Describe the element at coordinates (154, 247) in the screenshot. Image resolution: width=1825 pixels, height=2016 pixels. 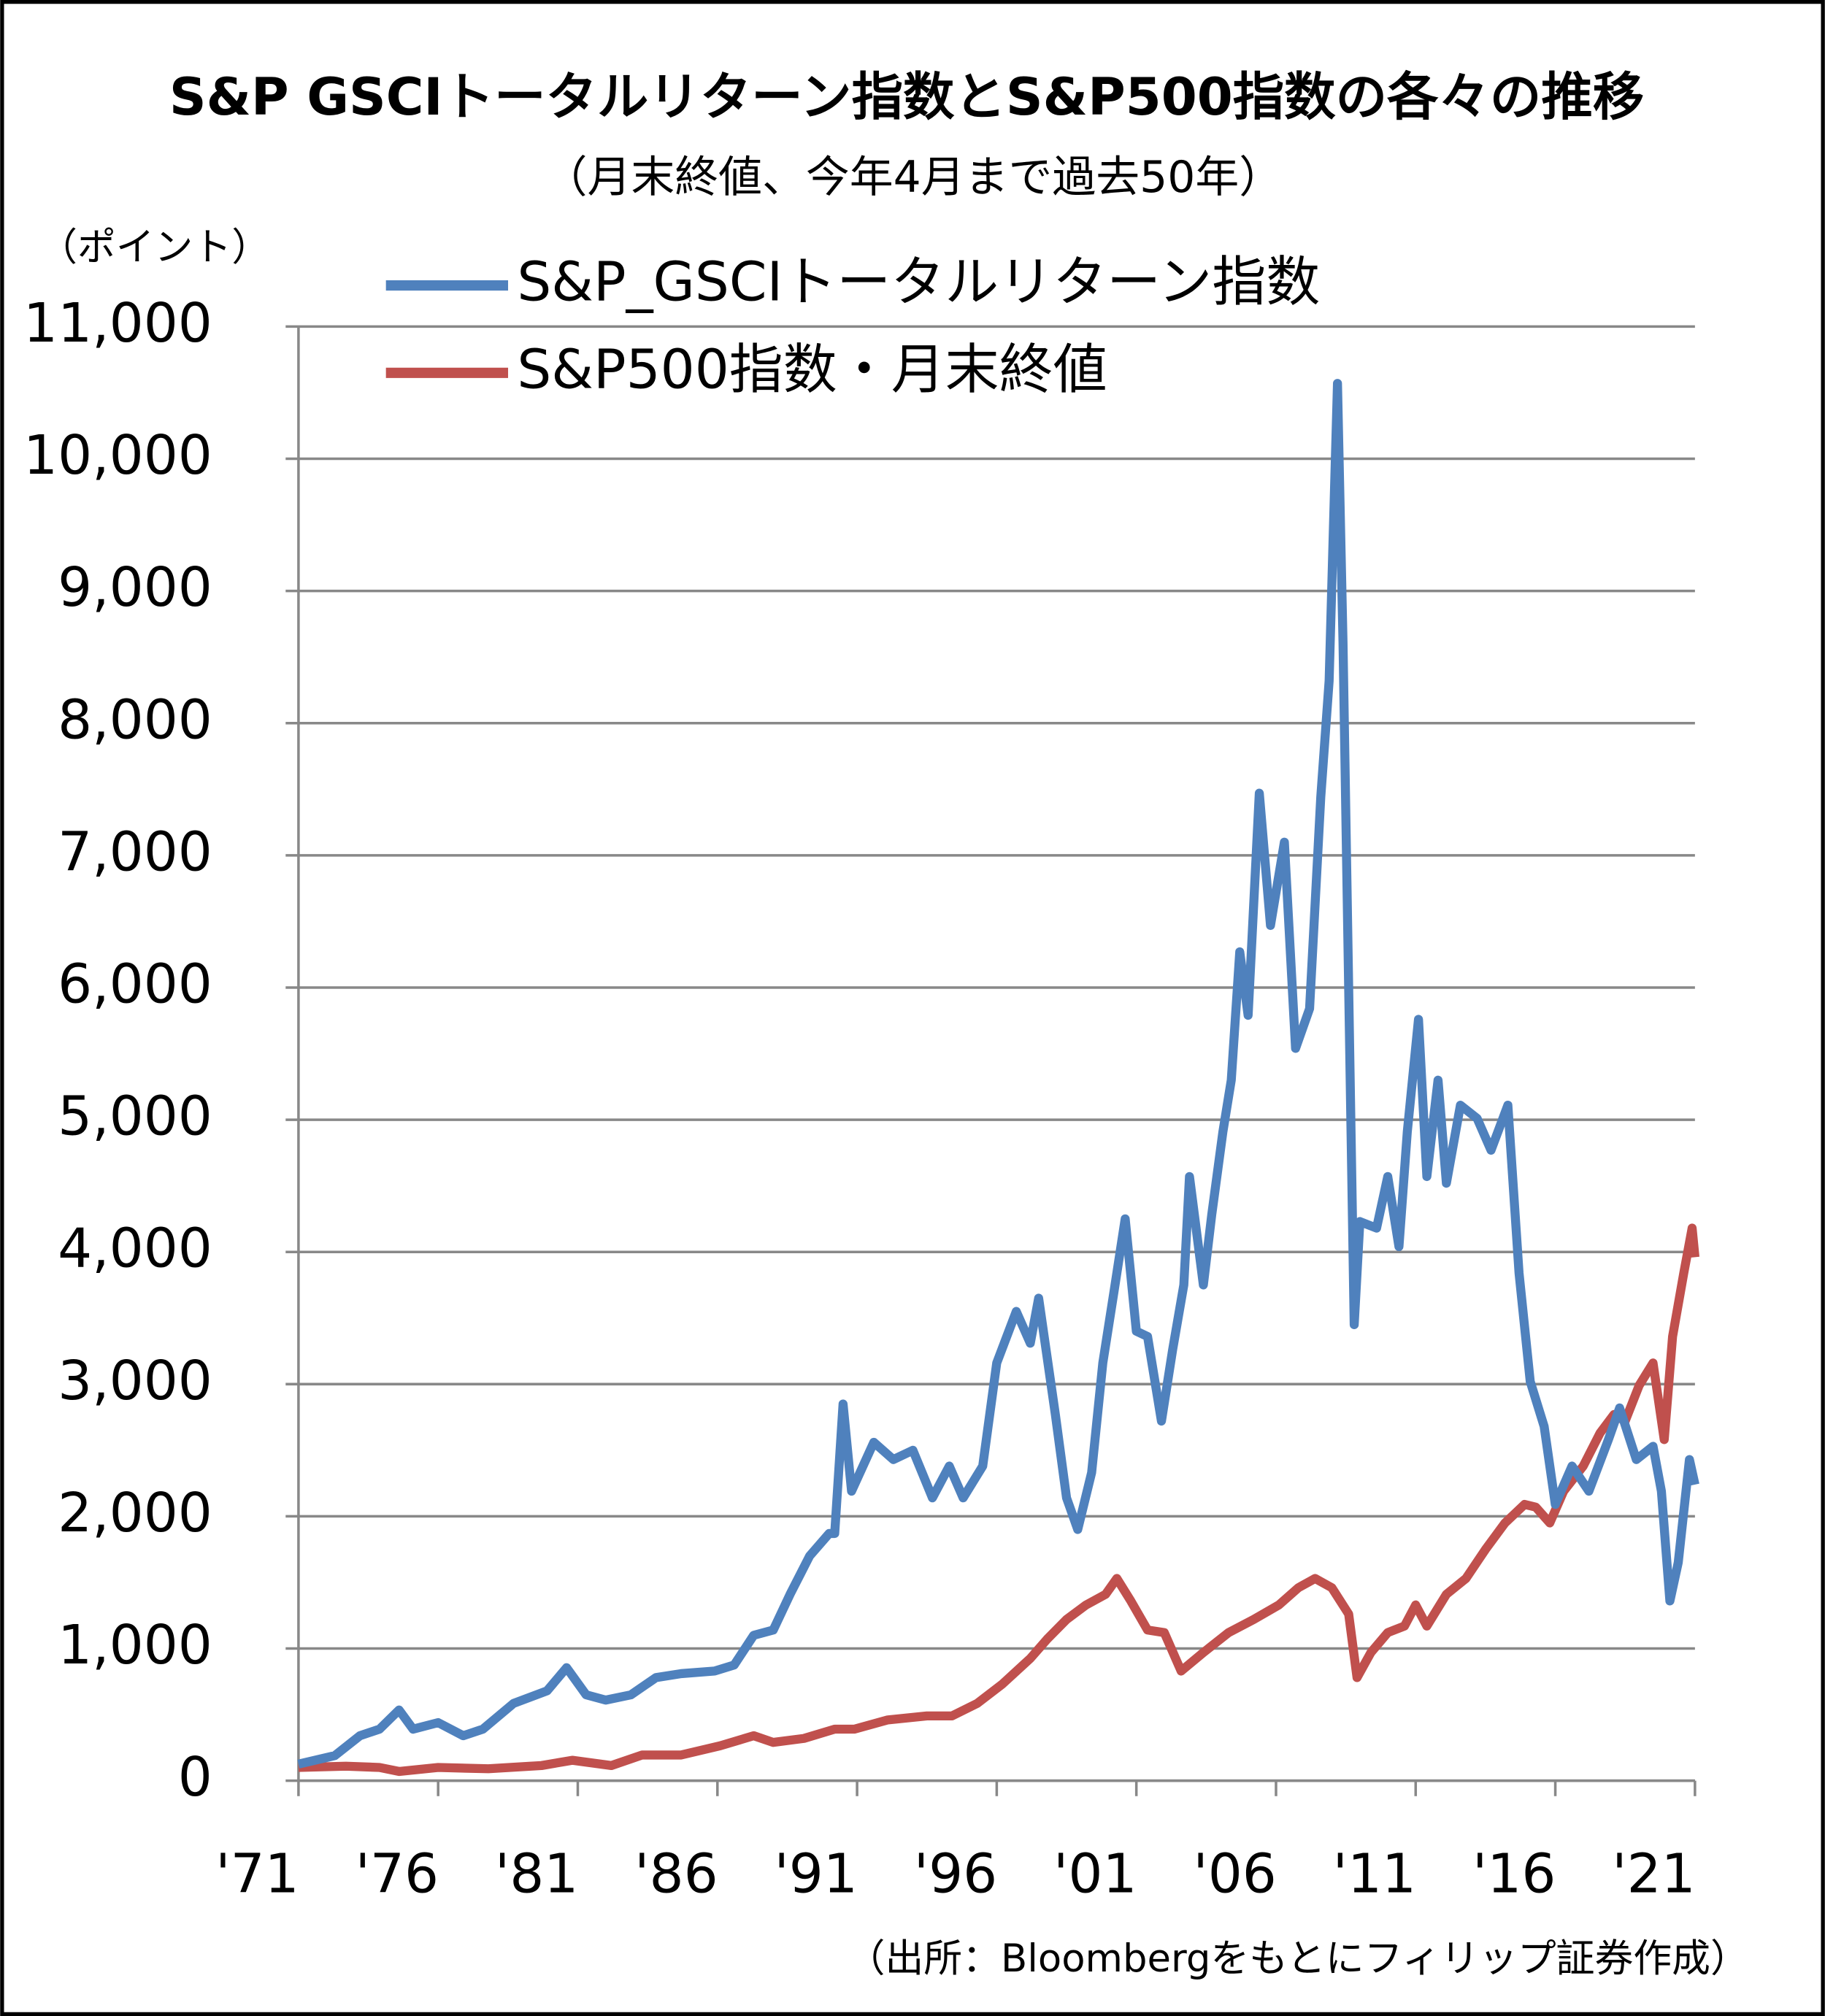
I see `y-axis-label: （ポイント）` at that location.